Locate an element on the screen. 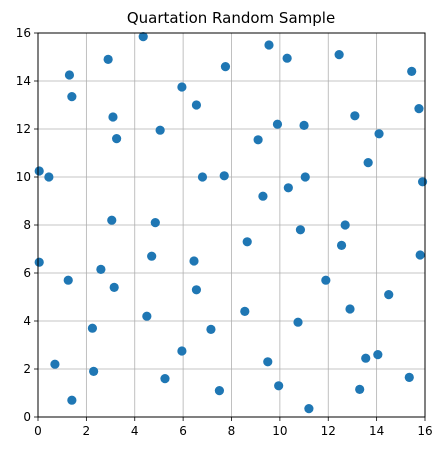 This screenshot has height=451, width=443. x-tick-label: 0 is located at coordinates (38, 431).